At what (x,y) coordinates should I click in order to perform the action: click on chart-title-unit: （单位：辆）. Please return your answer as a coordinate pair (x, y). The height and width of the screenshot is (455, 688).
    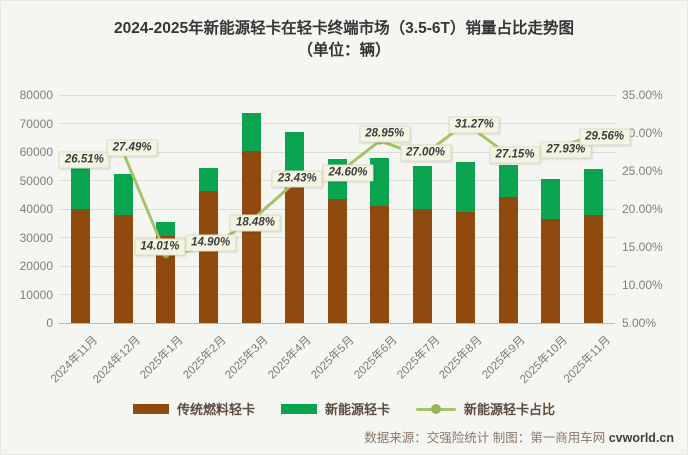
    Looking at the image, I should click on (344, 50).